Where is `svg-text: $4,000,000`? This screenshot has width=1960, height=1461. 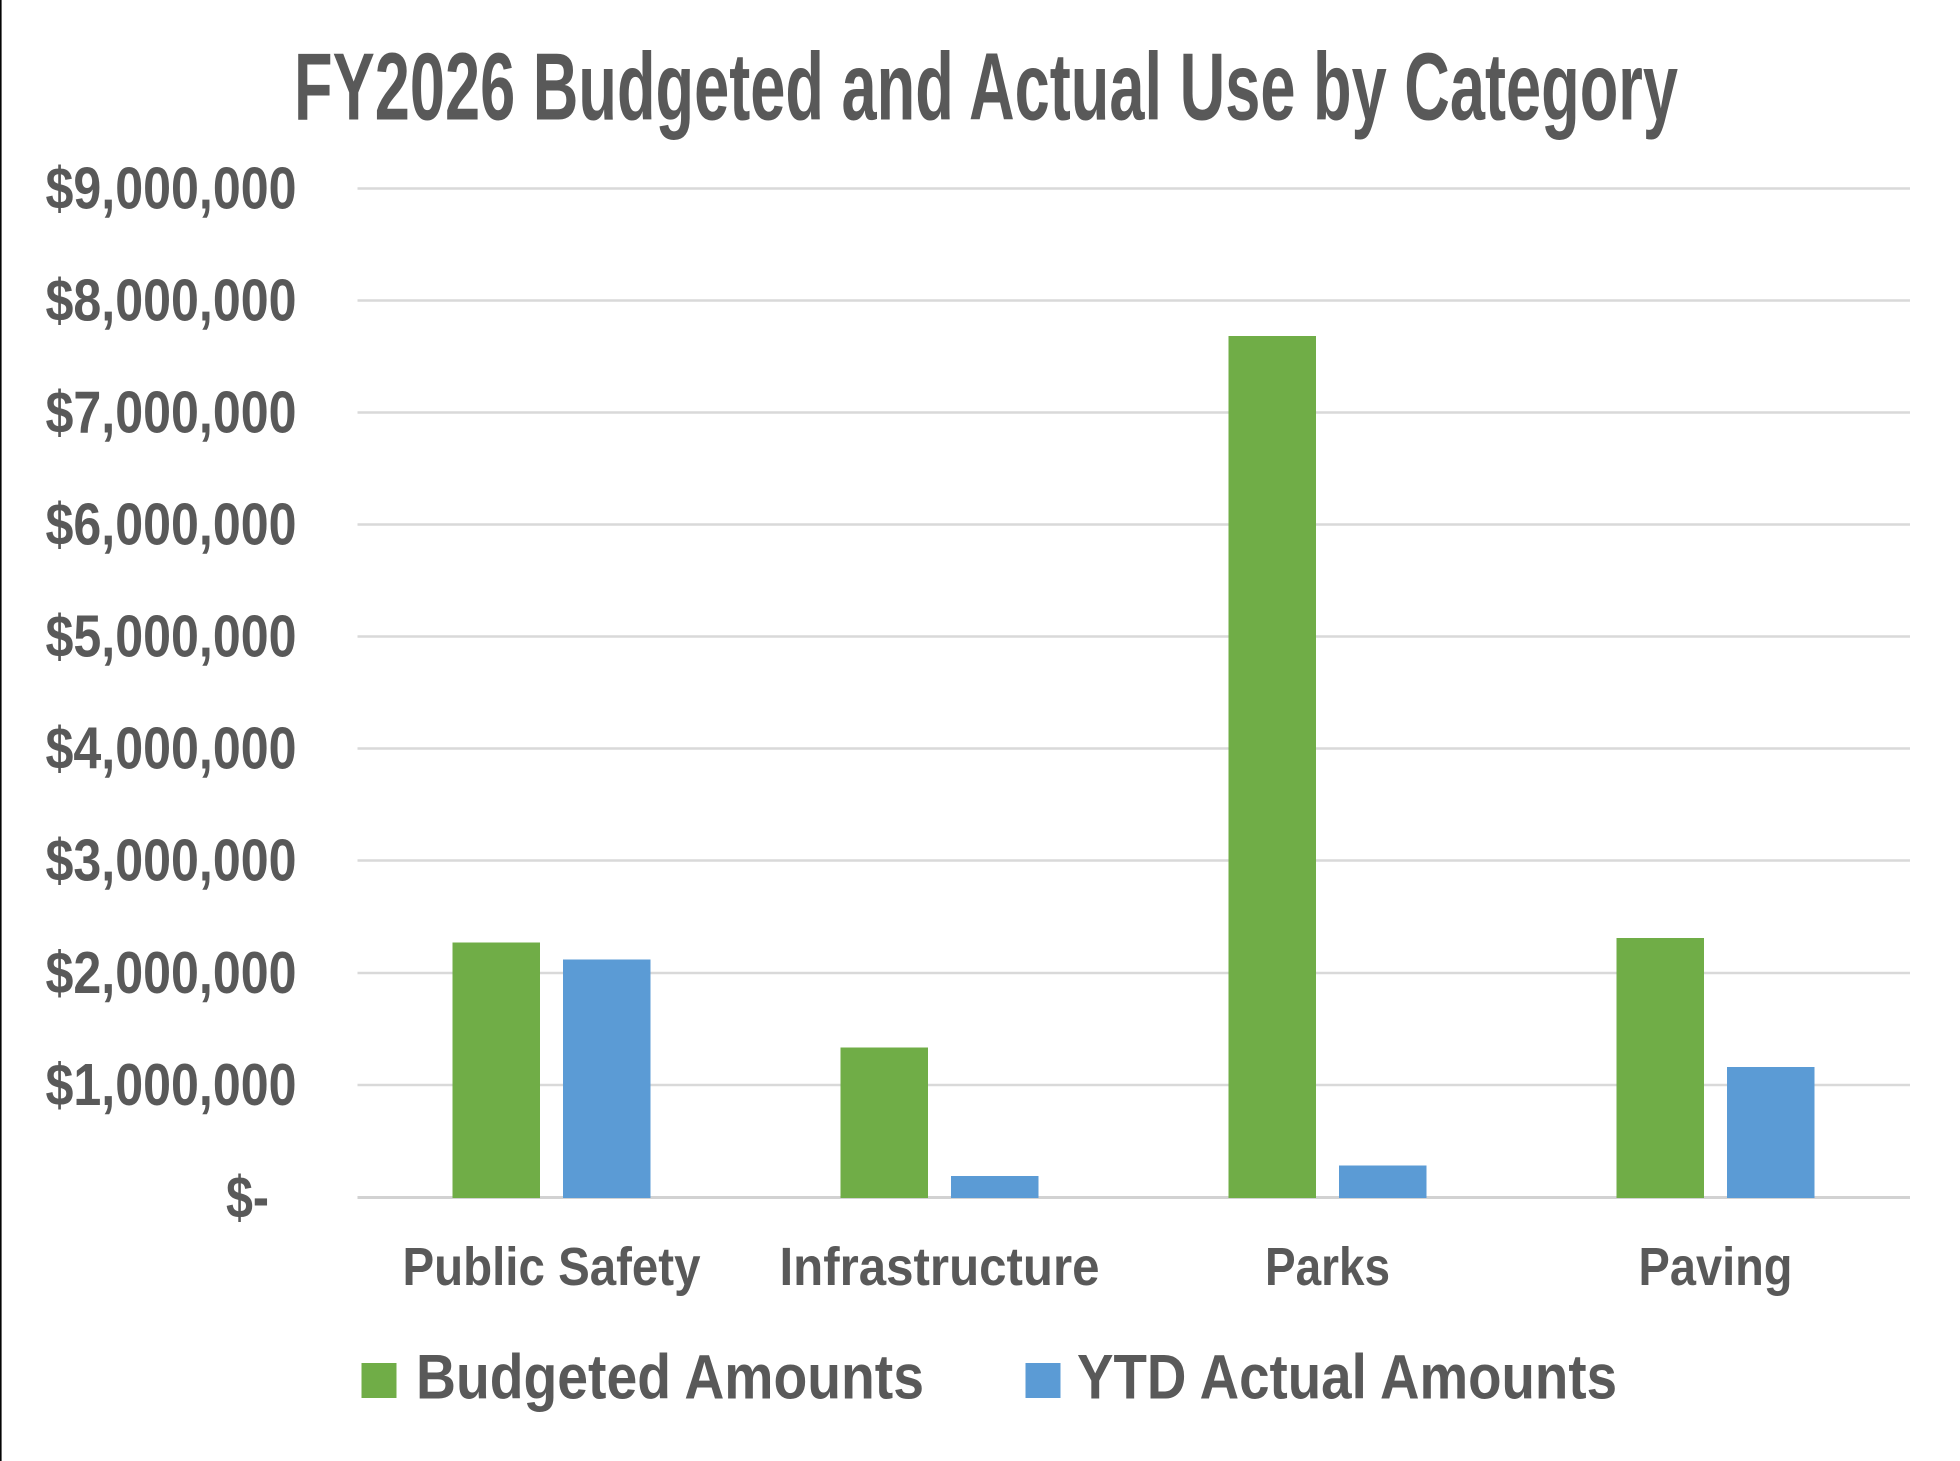
svg-text: $4,000,000 is located at coordinates (171, 748).